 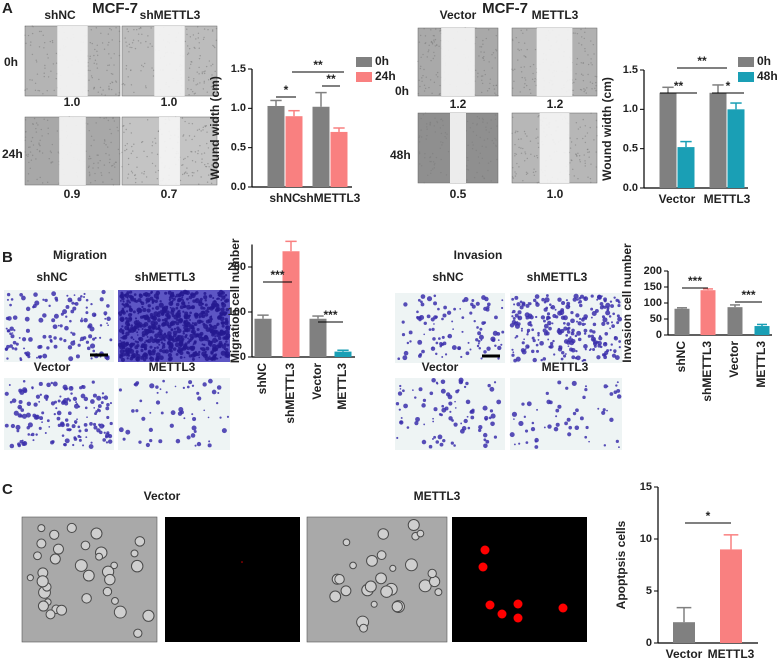 What do you see at coordinates (364, 77) in the screenshot?
I see `legend-swatch` at bounding box center [364, 77].